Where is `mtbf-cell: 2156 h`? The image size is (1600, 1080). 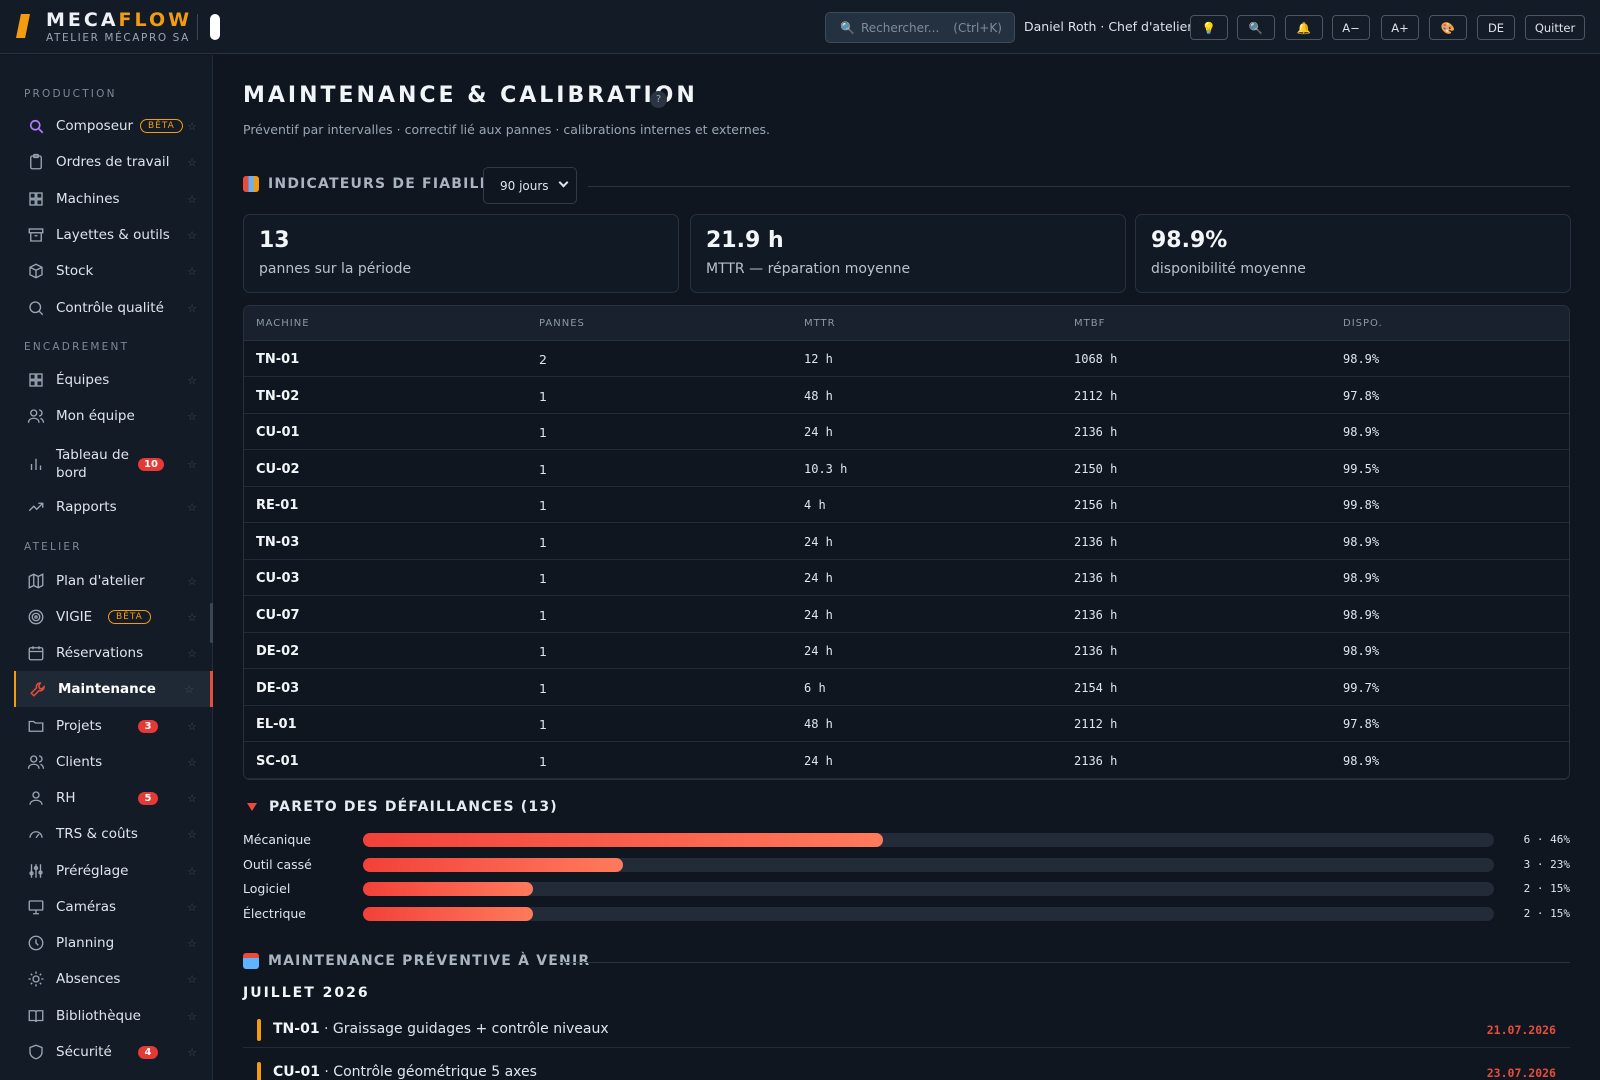
mtbf-cell: 2156 h is located at coordinates (1096, 505).